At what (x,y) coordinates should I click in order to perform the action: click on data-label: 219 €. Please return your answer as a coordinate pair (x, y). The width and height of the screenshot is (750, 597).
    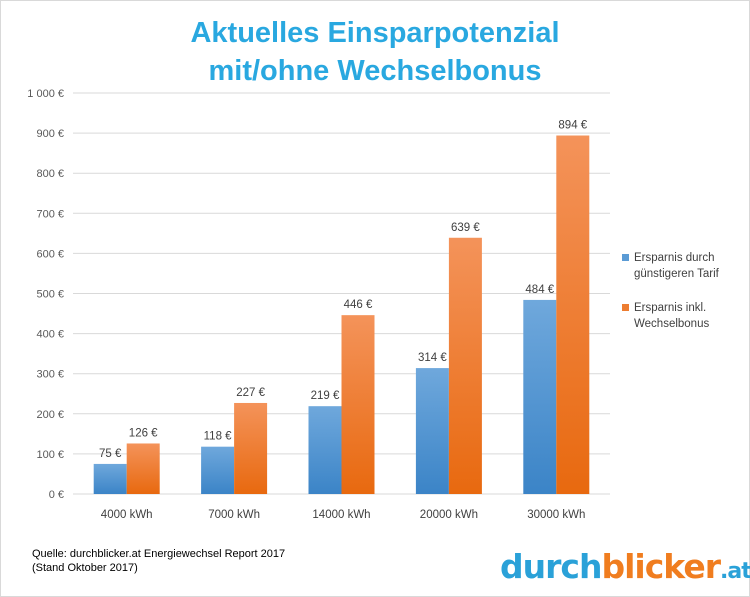
    Looking at the image, I should click on (325, 396).